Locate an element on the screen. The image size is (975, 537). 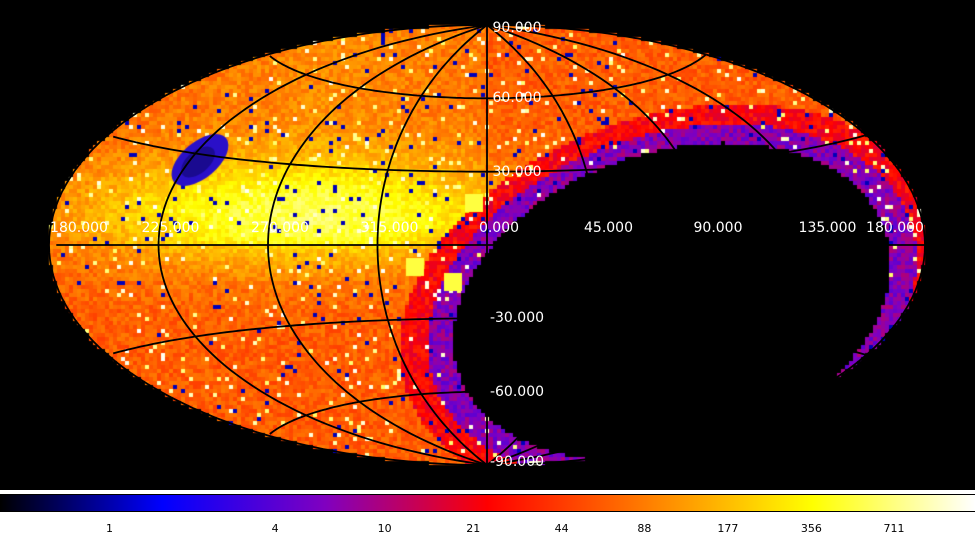
colorbar-tick-label: 88 is located at coordinates (644, 528).